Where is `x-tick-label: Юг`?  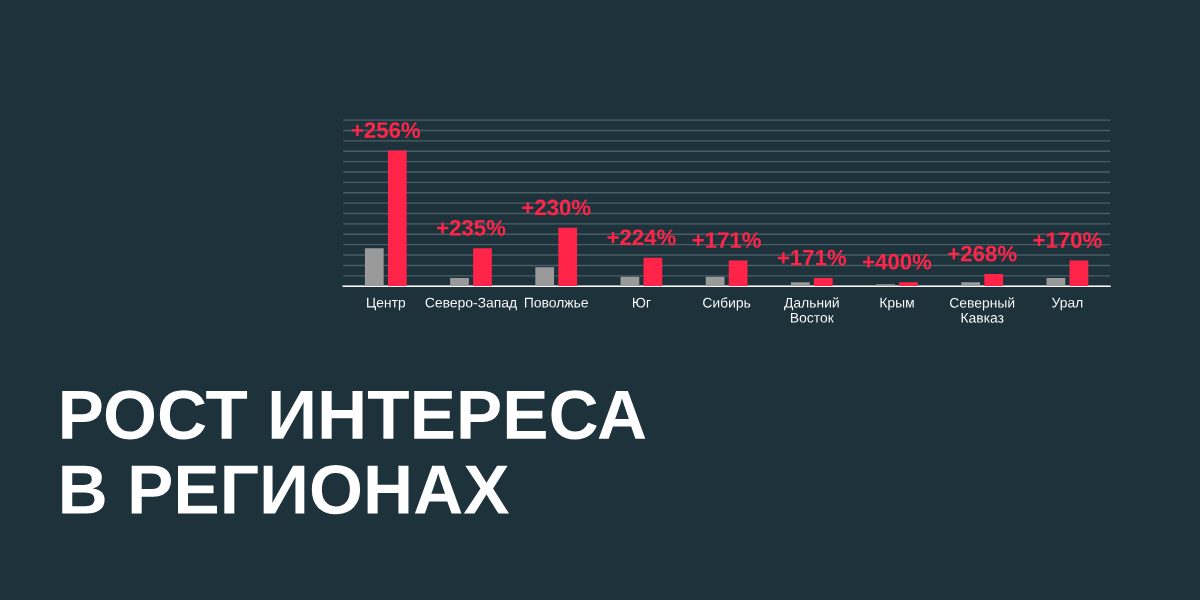 x-tick-label: Юг is located at coordinates (641, 302).